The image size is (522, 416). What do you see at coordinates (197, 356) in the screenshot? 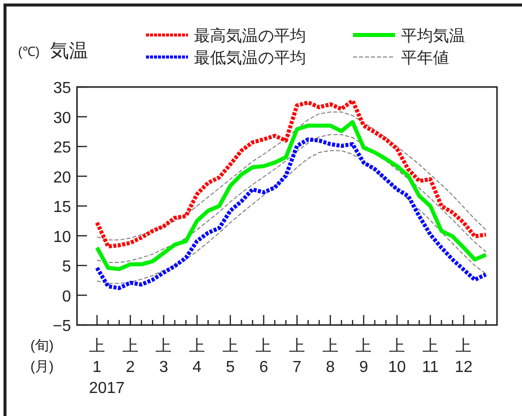
I see `x-tick-label: 上 4` at bounding box center [197, 356].